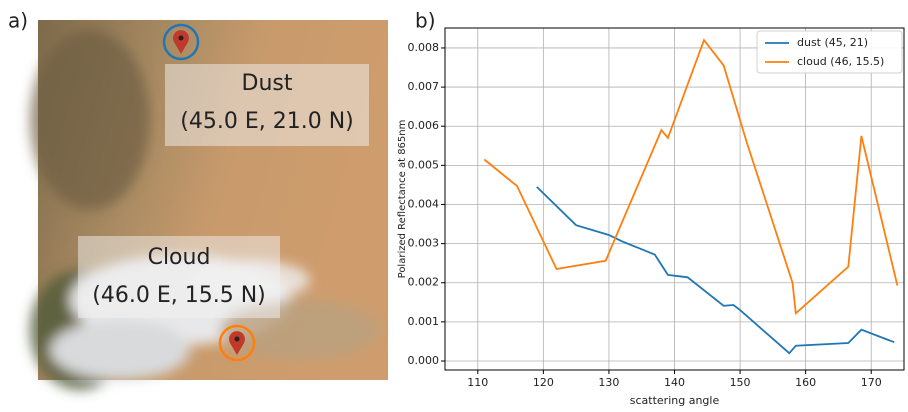 The width and height of the screenshot is (908, 412). I want to click on y-tick-label: 0.003, so click(424, 243).